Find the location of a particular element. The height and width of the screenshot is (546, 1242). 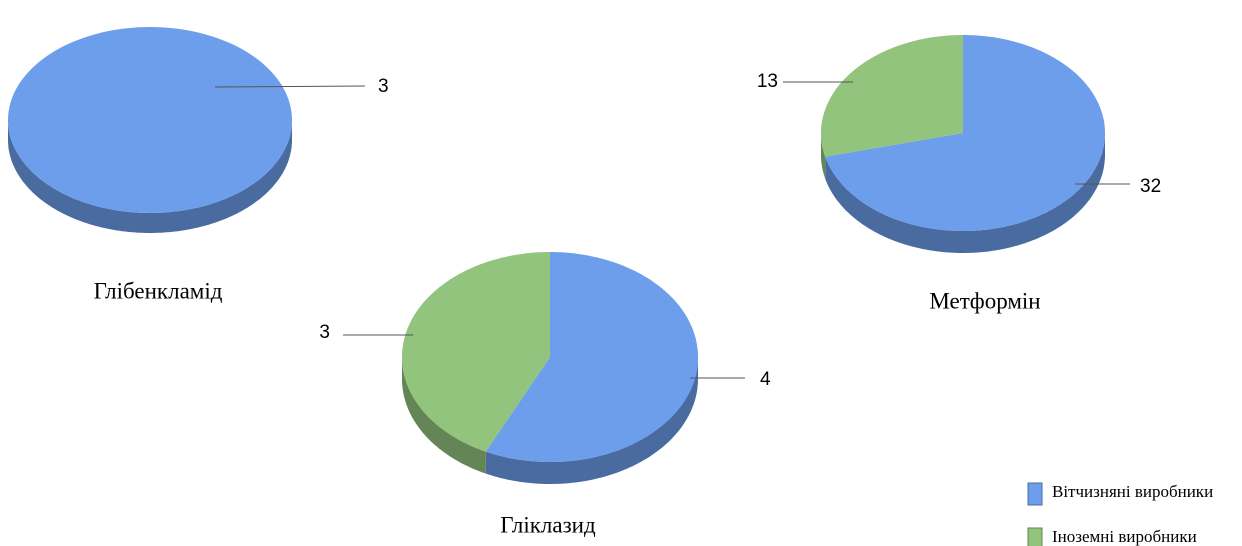

leader-line is located at coordinates (290, 86).